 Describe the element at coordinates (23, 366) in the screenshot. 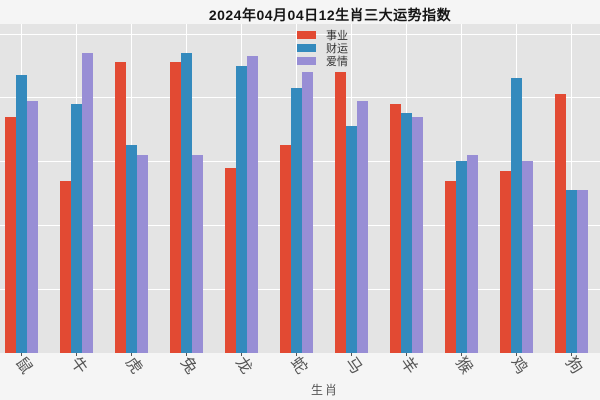

I see `x-tick-label: 鼠` at that location.